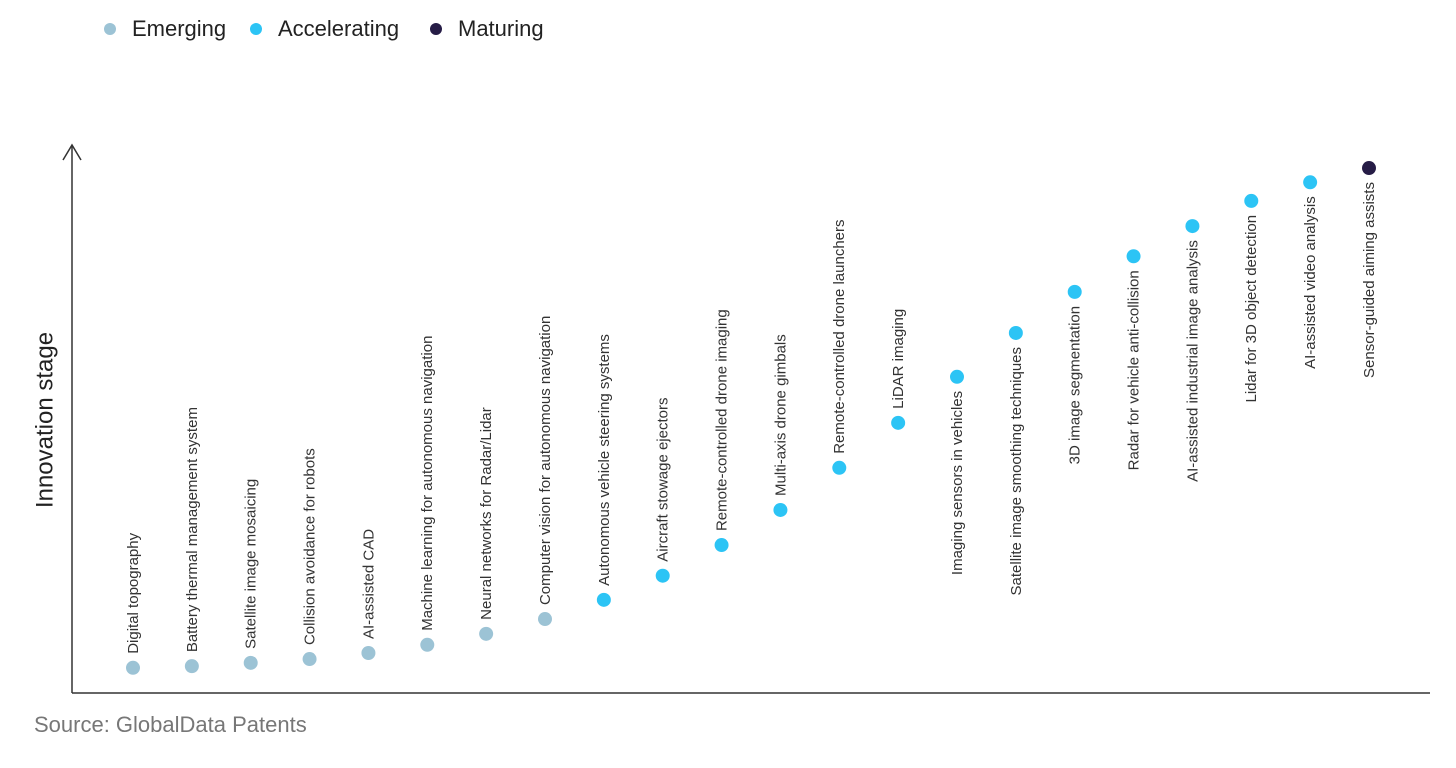 The image size is (1456, 768). What do you see at coordinates (1016, 471) in the screenshot?
I see `category-label: Satellite image smoothing techniques` at bounding box center [1016, 471].